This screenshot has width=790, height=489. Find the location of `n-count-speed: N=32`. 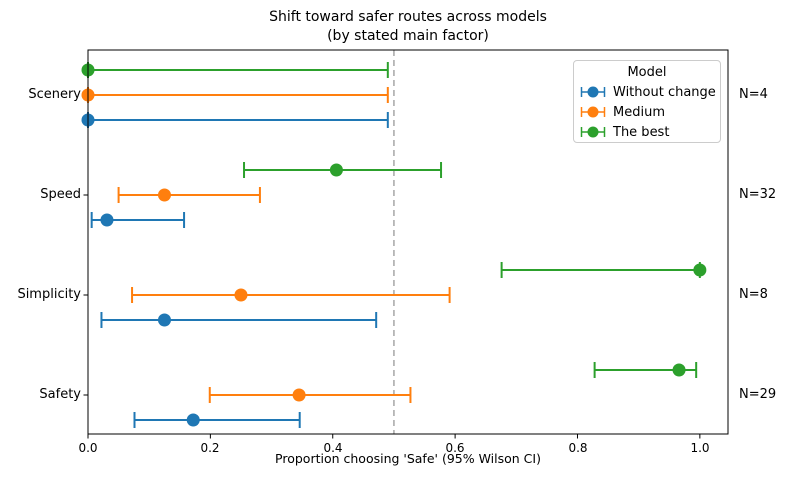

n-count-speed: N=32 is located at coordinates (758, 194).